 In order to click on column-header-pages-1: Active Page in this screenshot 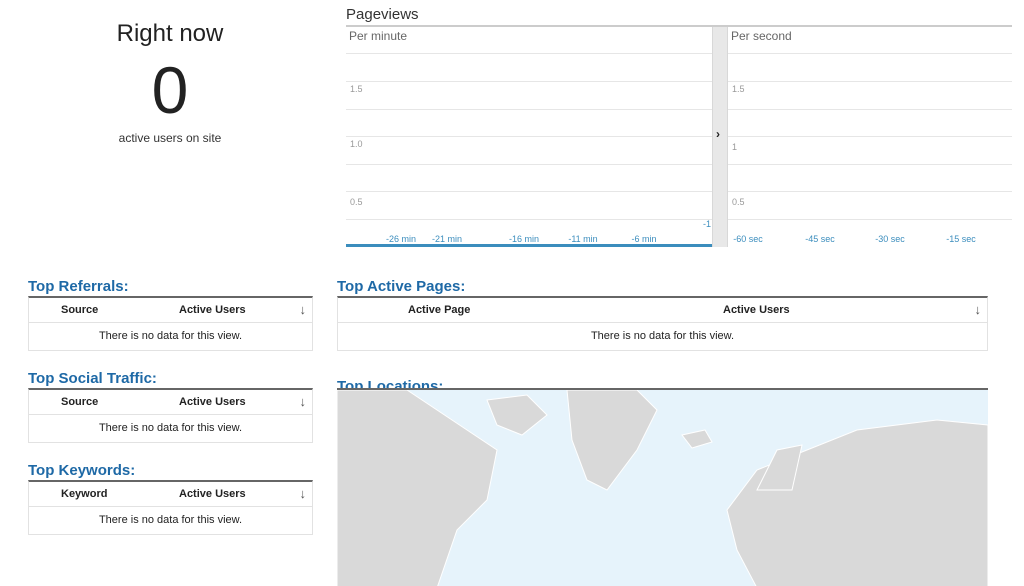, I will do `click(439, 310)`.